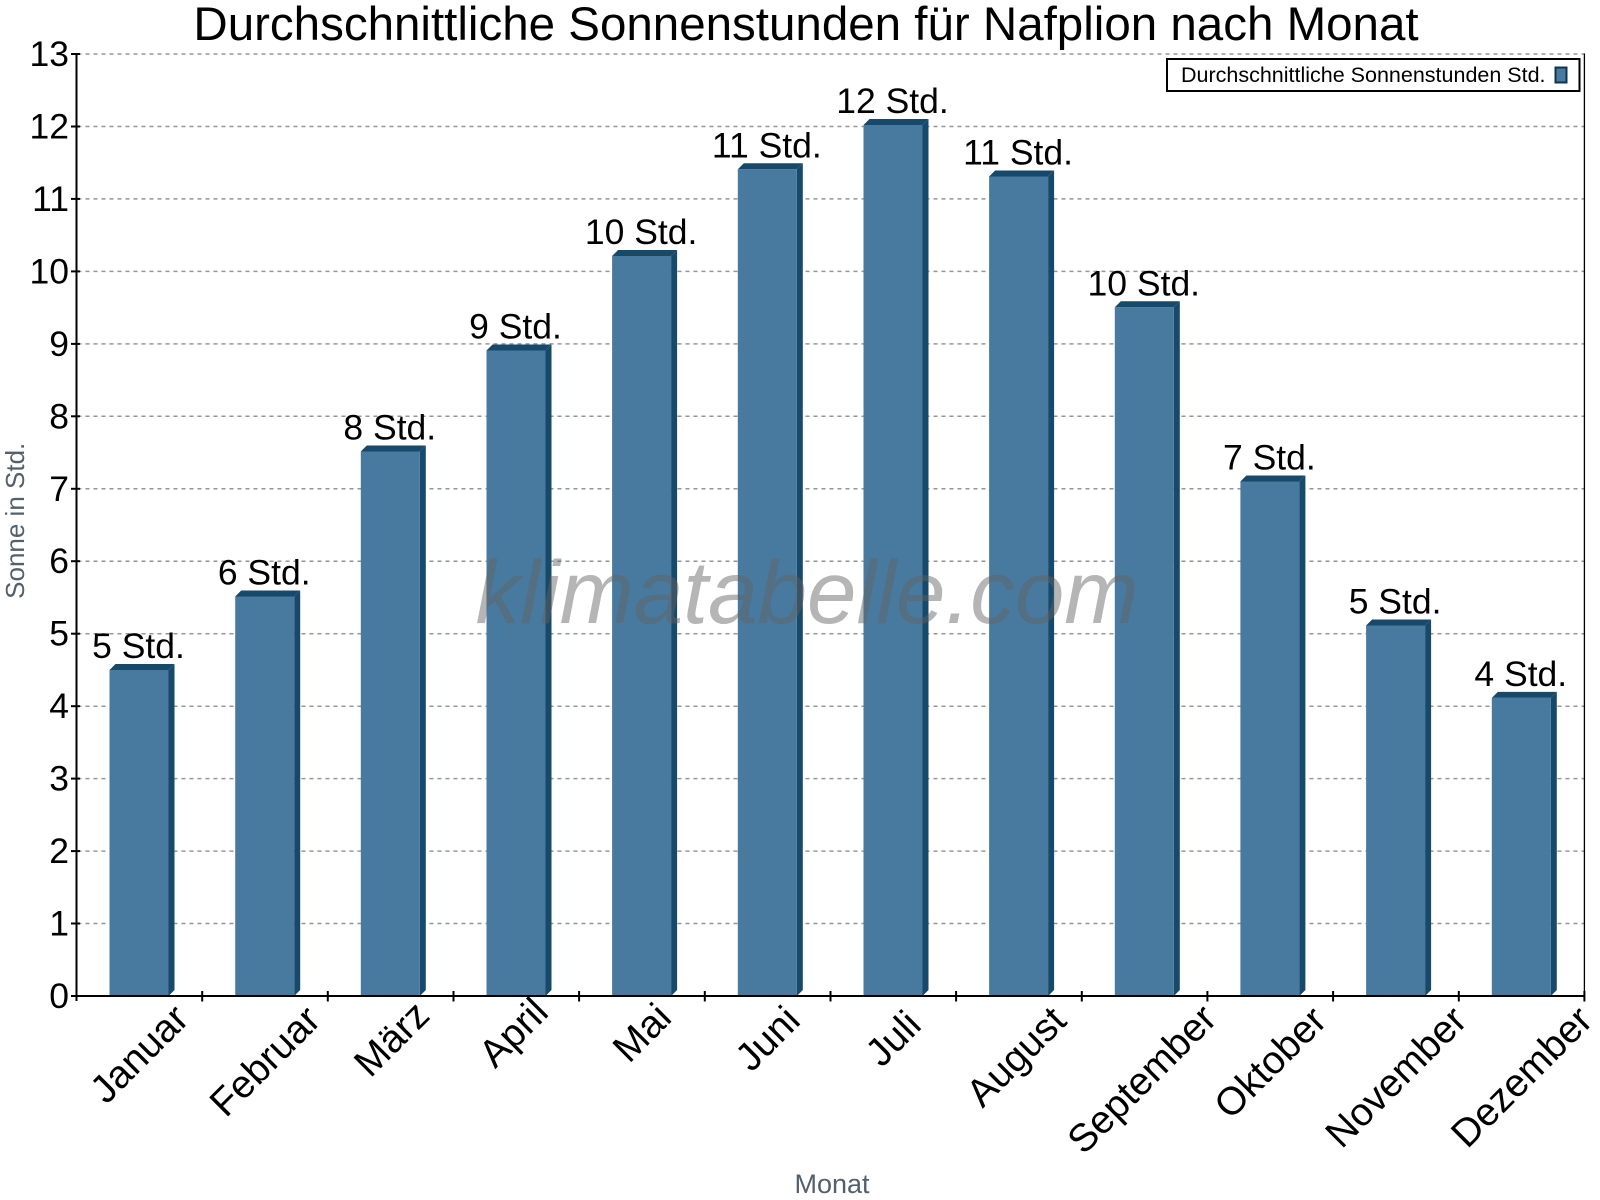 The image size is (1600, 1200). Describe the element at coordinates (59, 996) in the screenshot. I see `svg-text: 0` at that location.